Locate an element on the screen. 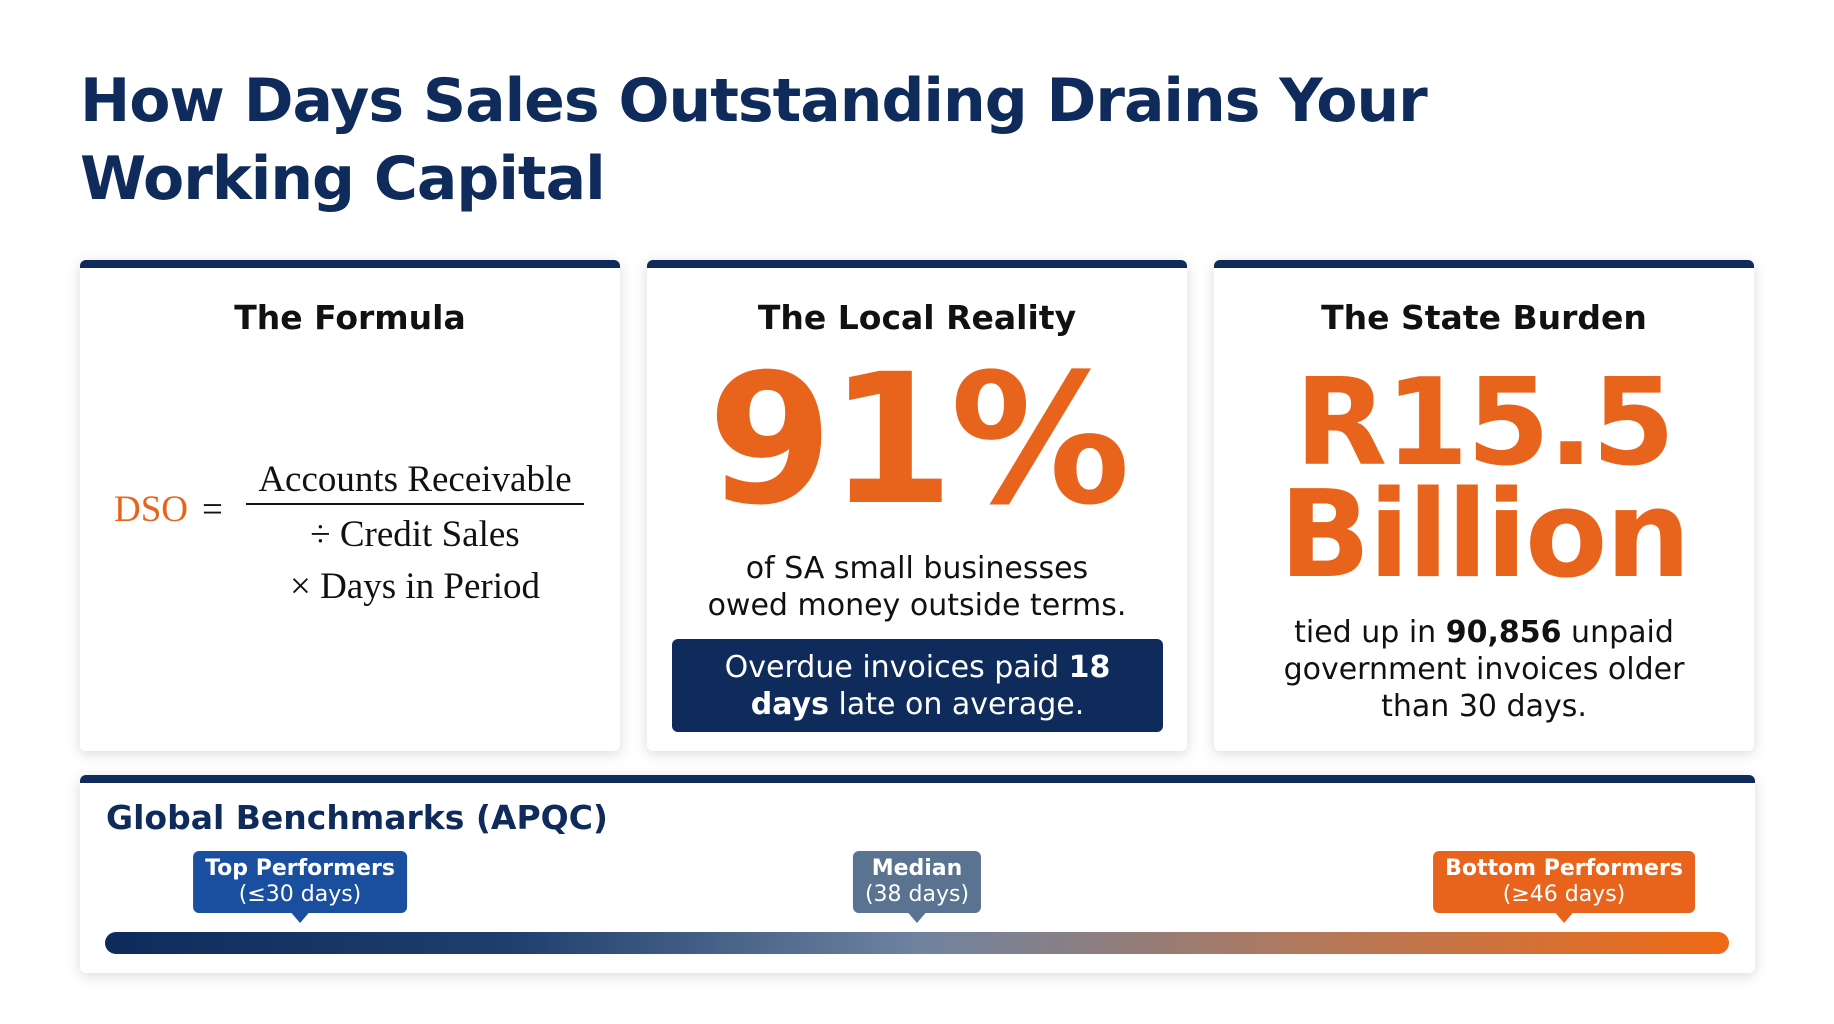 Image resolution: width=1834 pixels, height=1024 pixels. formula-numerator: Accounts Receivable is located at coordinates (415, 481).